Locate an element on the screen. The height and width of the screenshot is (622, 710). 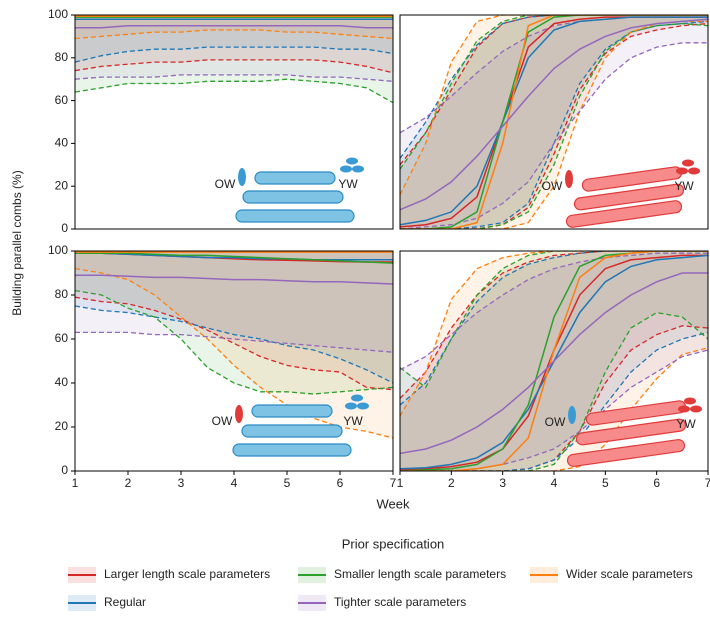
legend-label: Regular is located at coordinates (125, 602).